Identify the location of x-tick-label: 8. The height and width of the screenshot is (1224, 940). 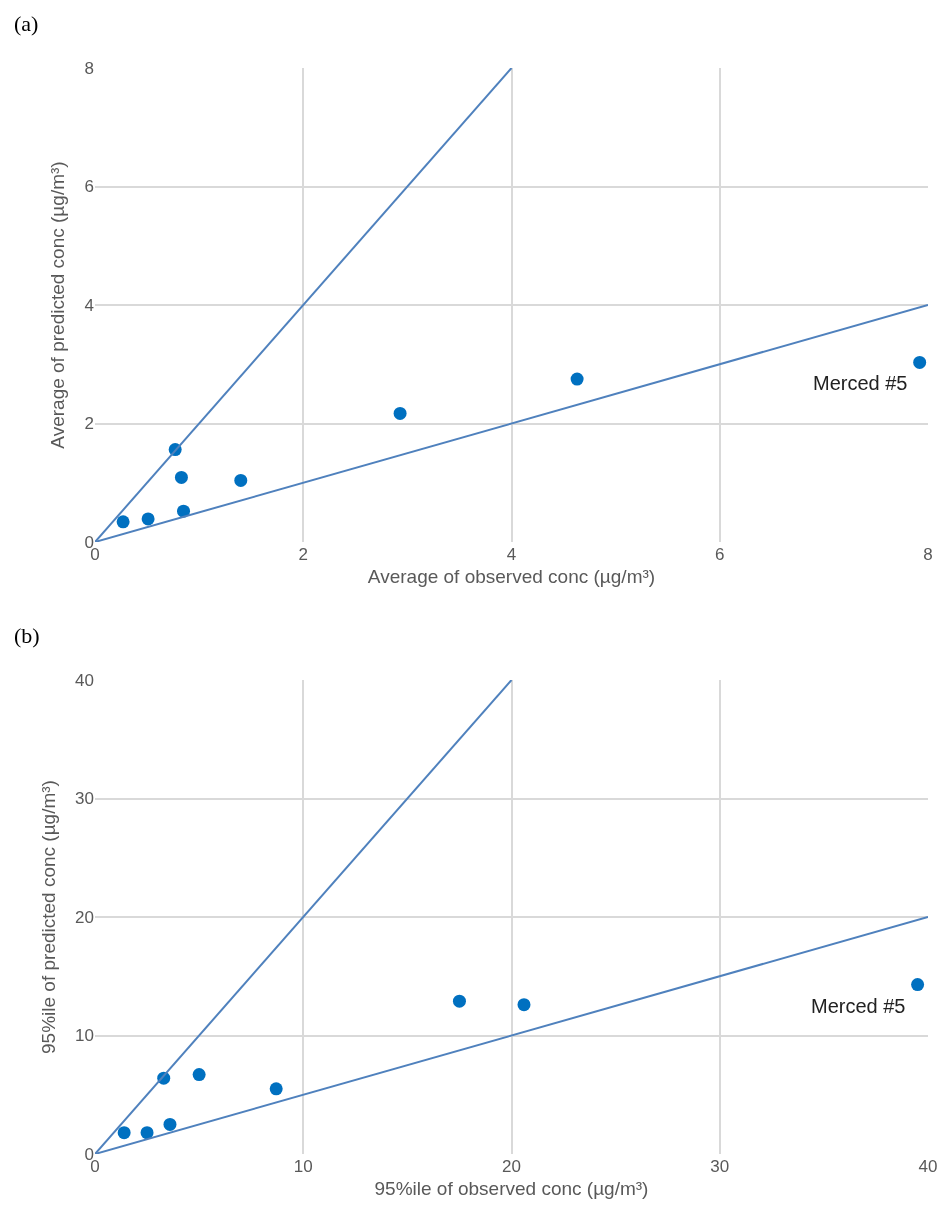
(928, 554).